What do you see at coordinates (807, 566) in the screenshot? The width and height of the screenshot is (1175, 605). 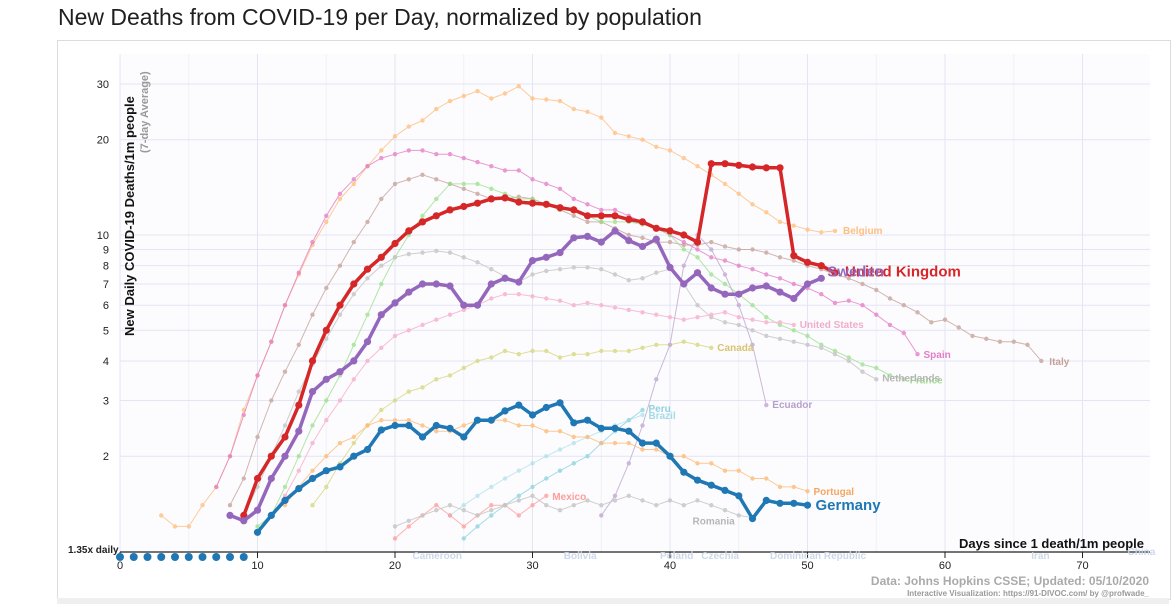 I see `x-tick-label: 50` at bounding box center [807, 566].